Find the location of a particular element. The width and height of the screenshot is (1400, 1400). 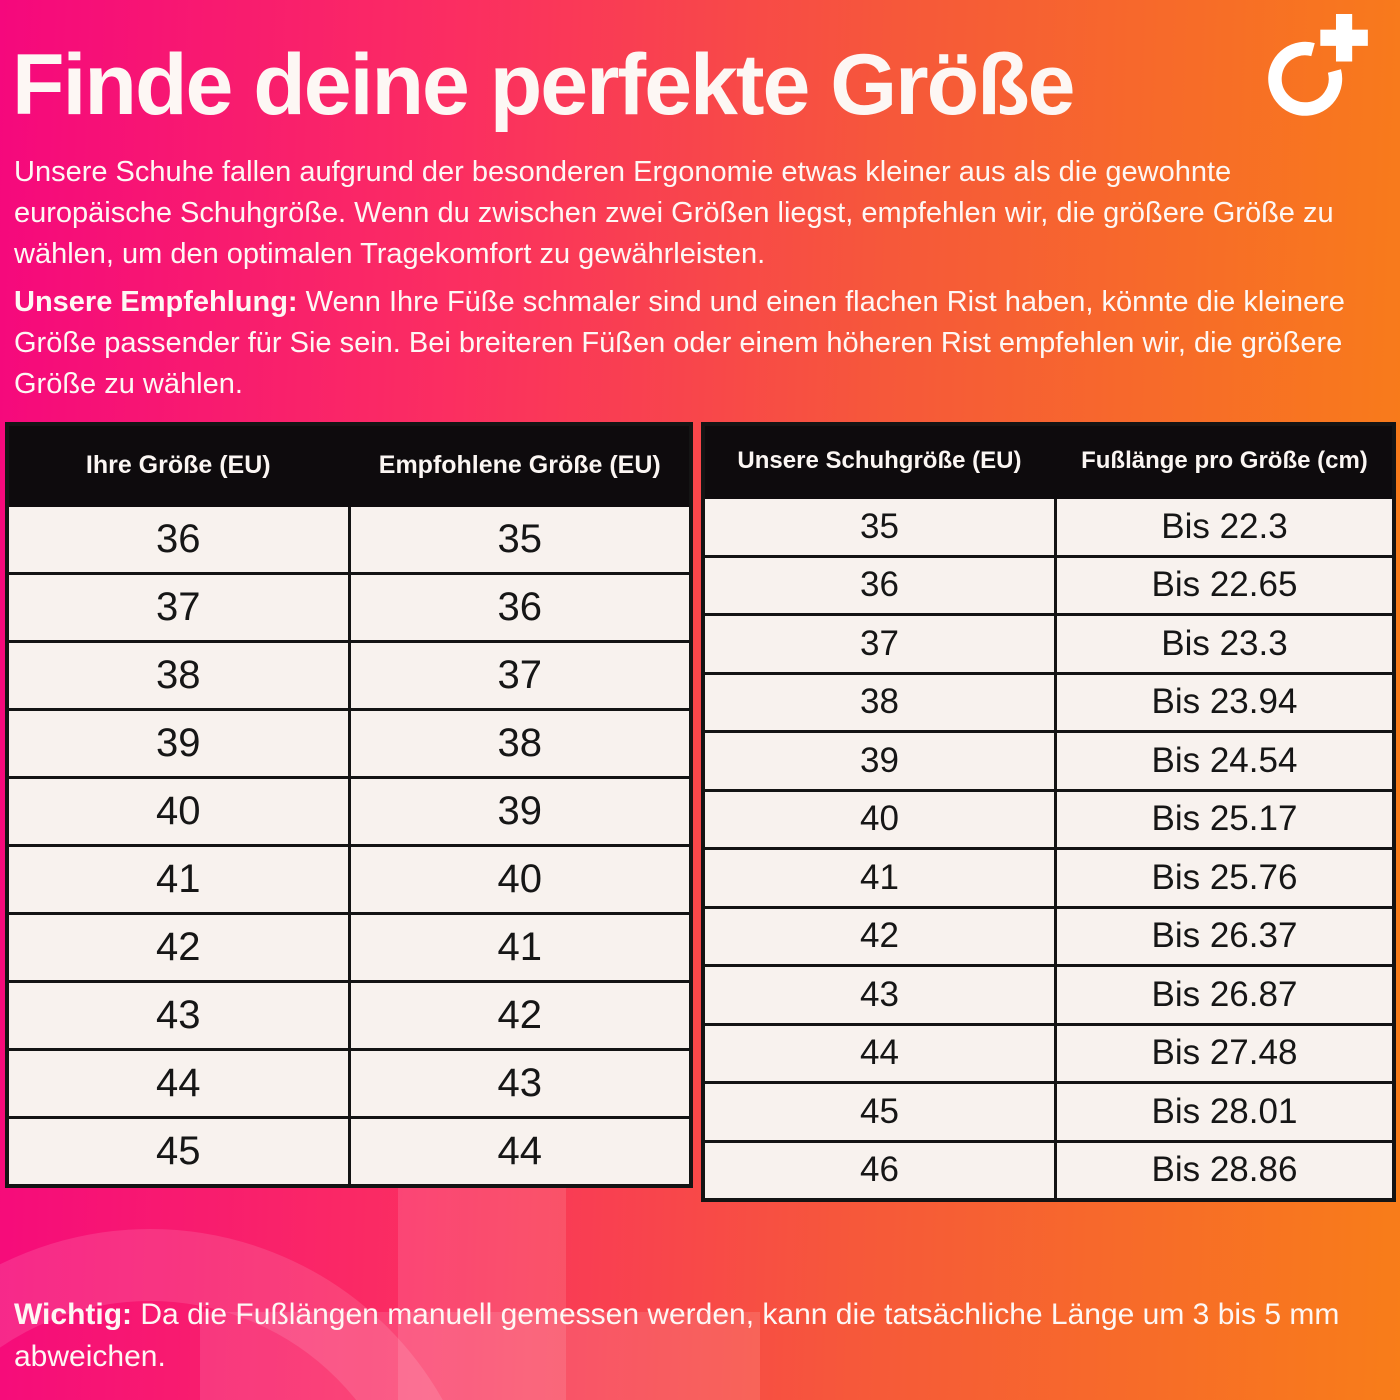

table-row: 41 40 is located at coordinates (349, 879).